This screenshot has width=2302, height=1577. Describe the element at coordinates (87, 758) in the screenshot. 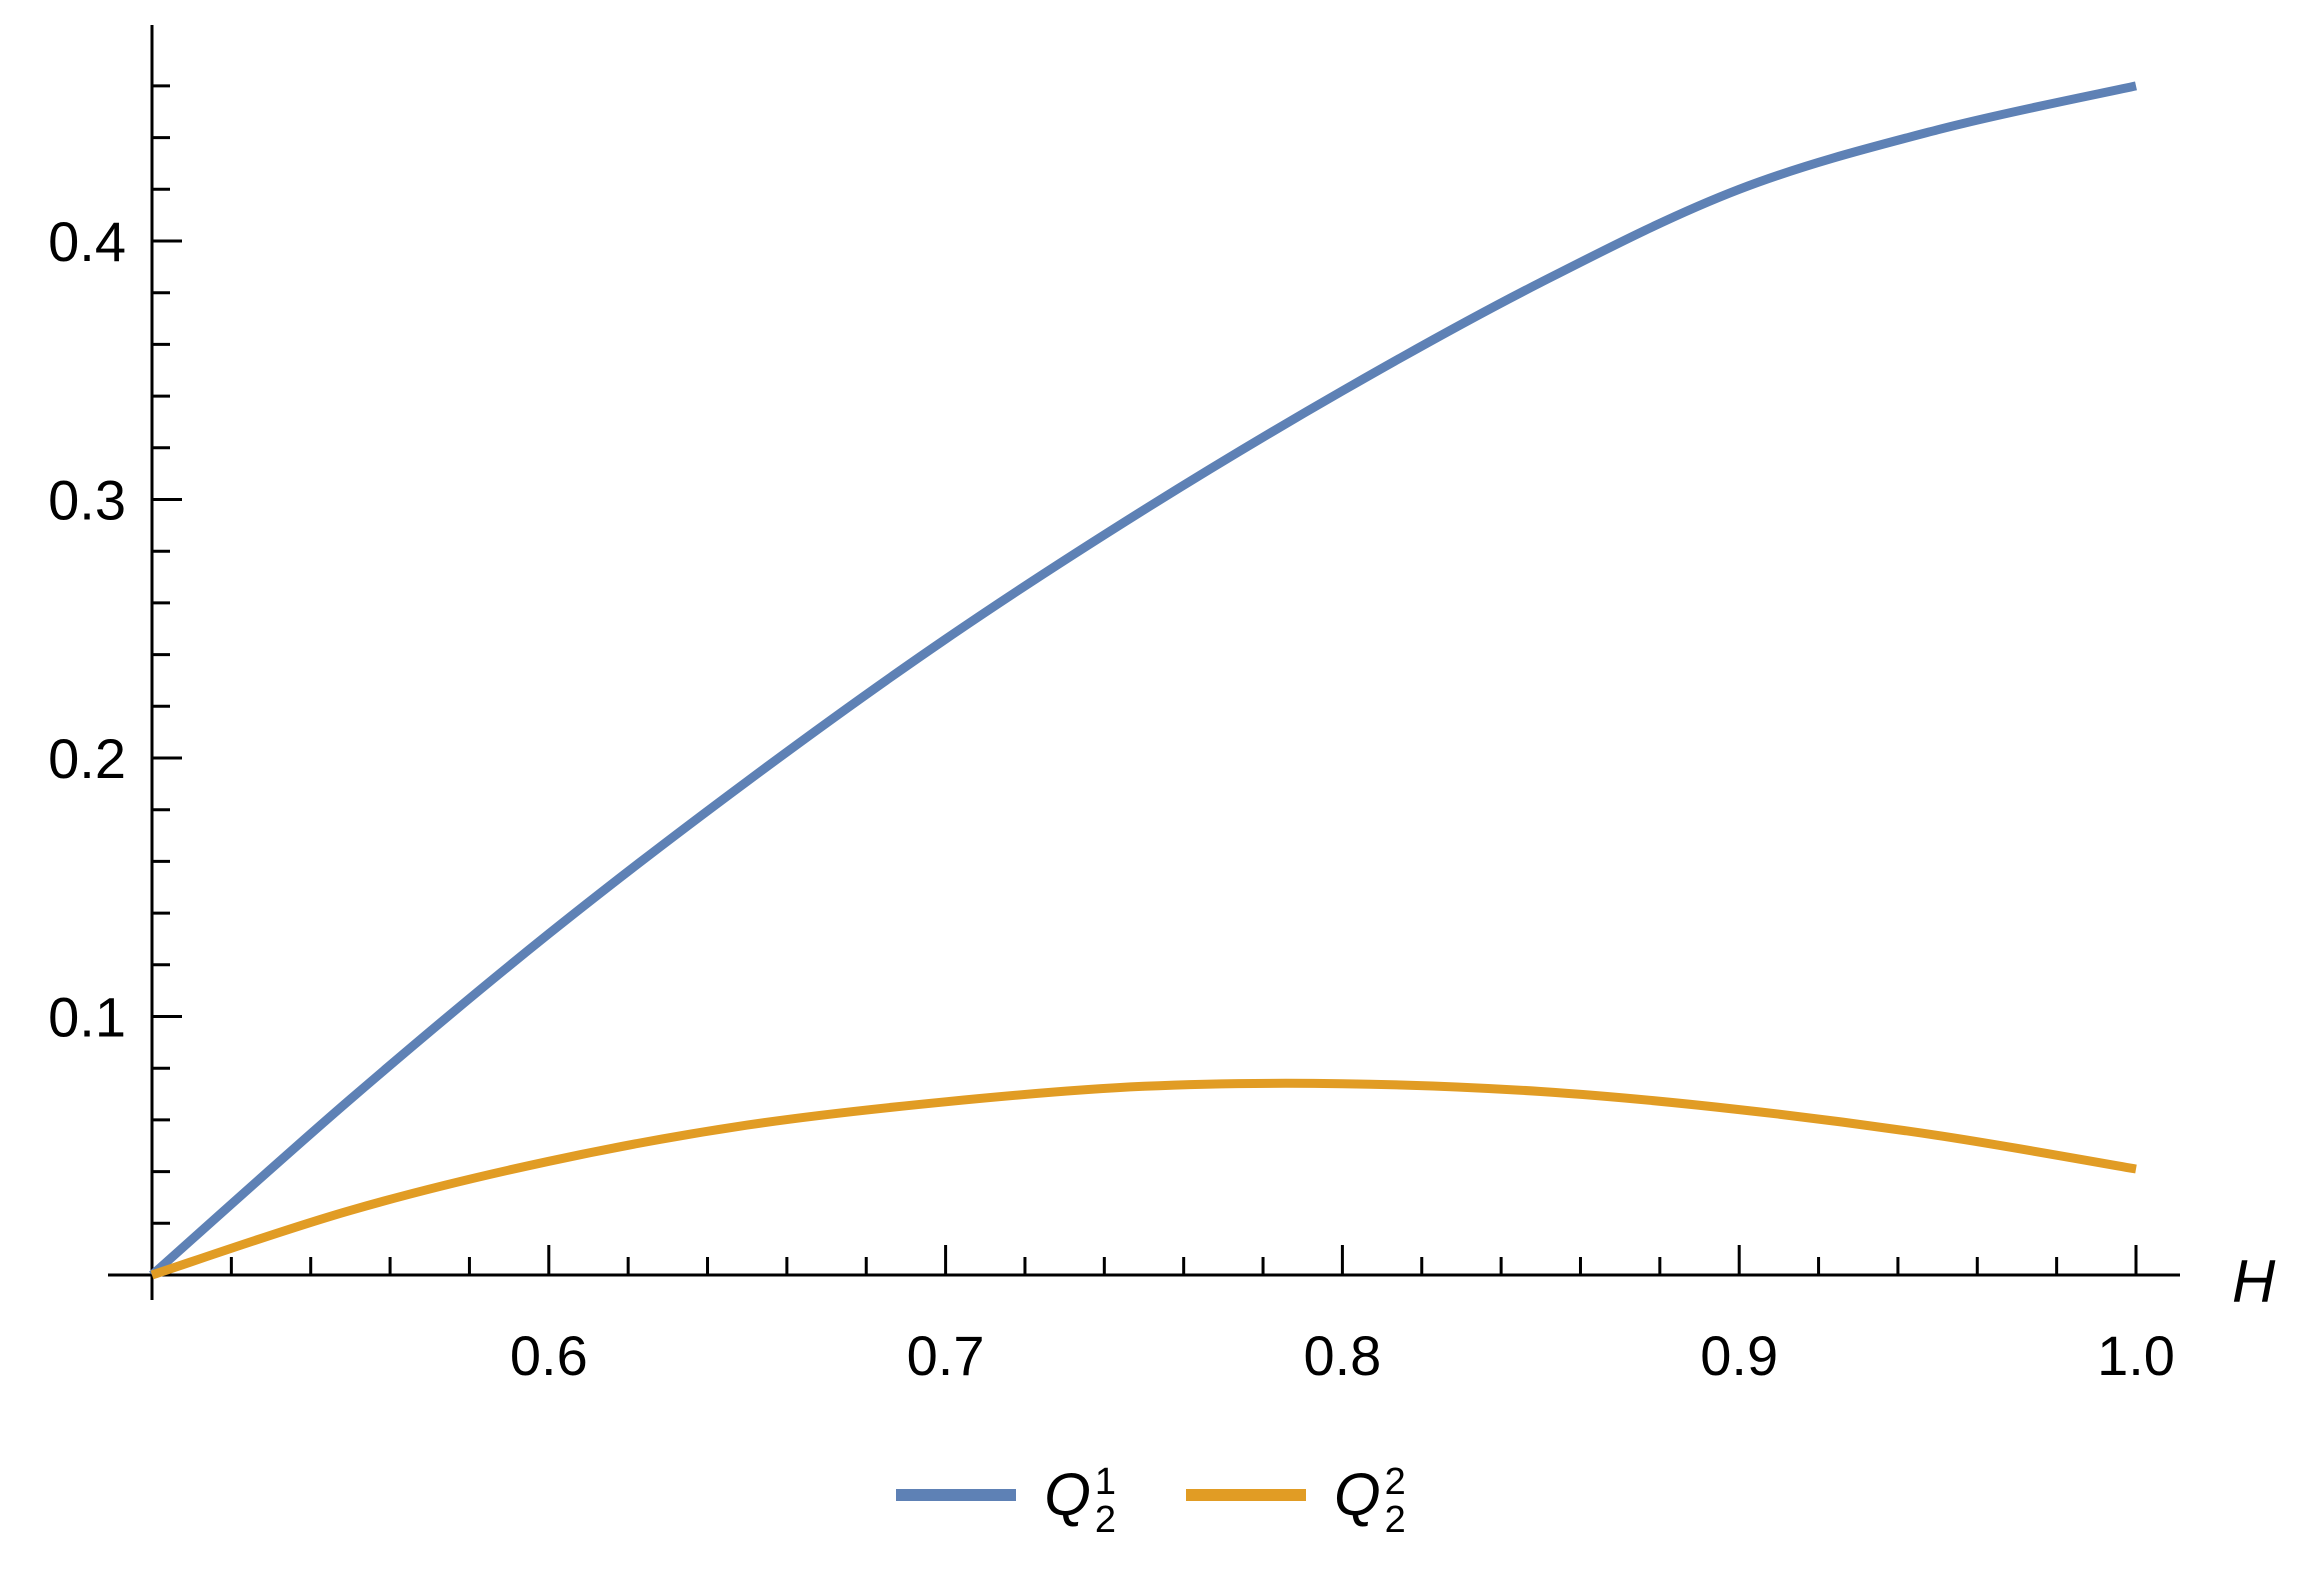

I see `y-tick-label: 0.2` at that location.